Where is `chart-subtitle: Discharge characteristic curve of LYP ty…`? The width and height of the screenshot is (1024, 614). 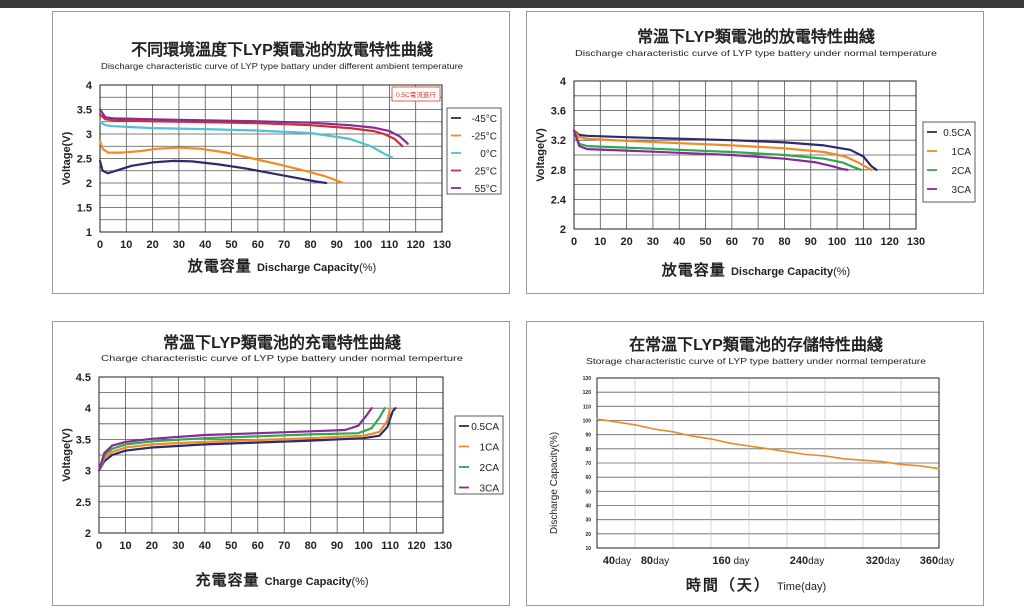 chart-subtitle: Discharge characteristic curve of LYP ty… is located at coordinates (282, 66).